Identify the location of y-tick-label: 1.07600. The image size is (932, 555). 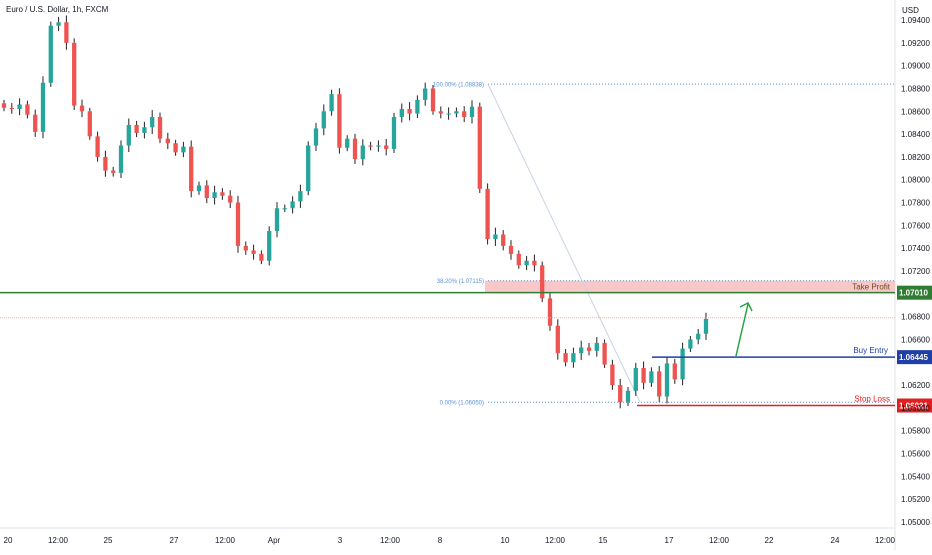
(915, 225).